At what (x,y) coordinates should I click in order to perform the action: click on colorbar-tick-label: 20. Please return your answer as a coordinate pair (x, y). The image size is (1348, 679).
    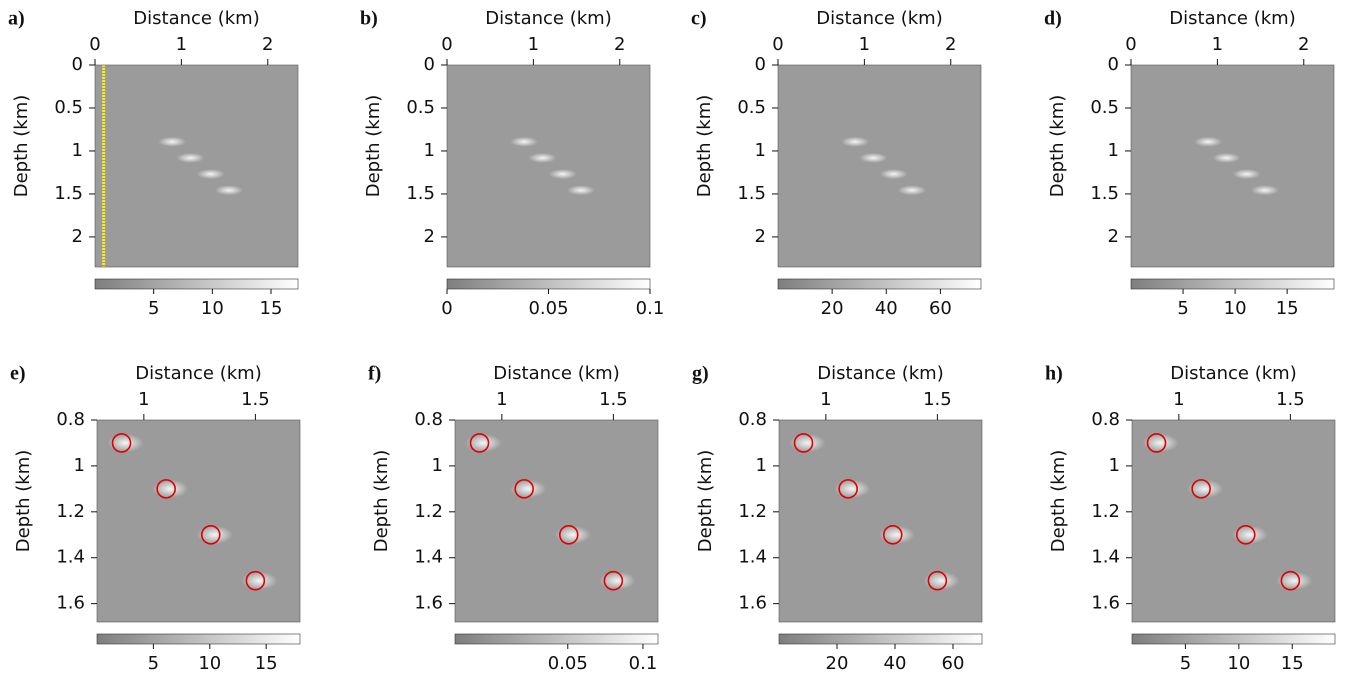
    Looking at the image, I should click on (832, 308).